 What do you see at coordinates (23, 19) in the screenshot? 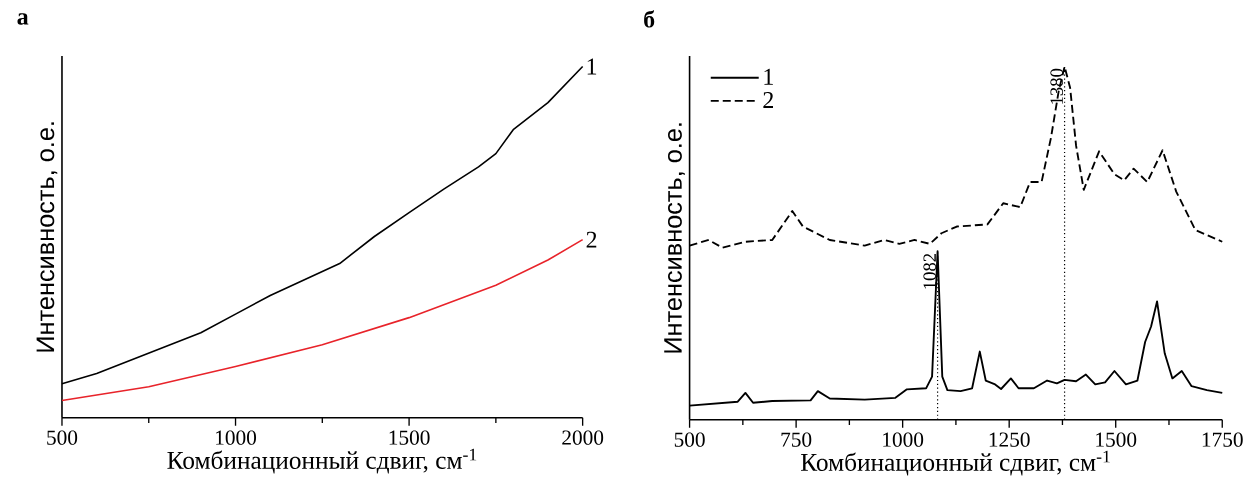
I see `chart-title: а` at bounding box center [23, 19].